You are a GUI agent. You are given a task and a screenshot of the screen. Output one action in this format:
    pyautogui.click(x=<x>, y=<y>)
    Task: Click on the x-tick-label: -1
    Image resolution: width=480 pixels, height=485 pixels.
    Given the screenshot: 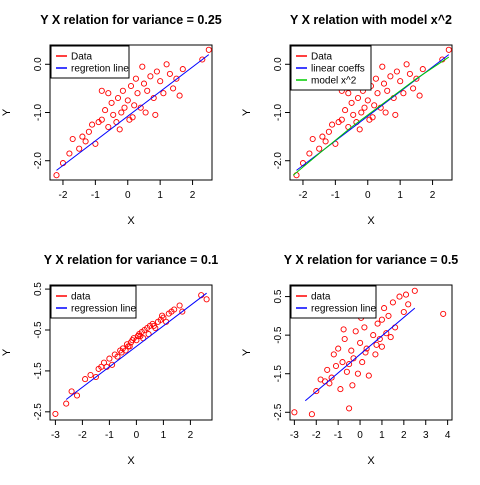 What is the action you would take?
    pyautogui.click(x=335, y=195)
    